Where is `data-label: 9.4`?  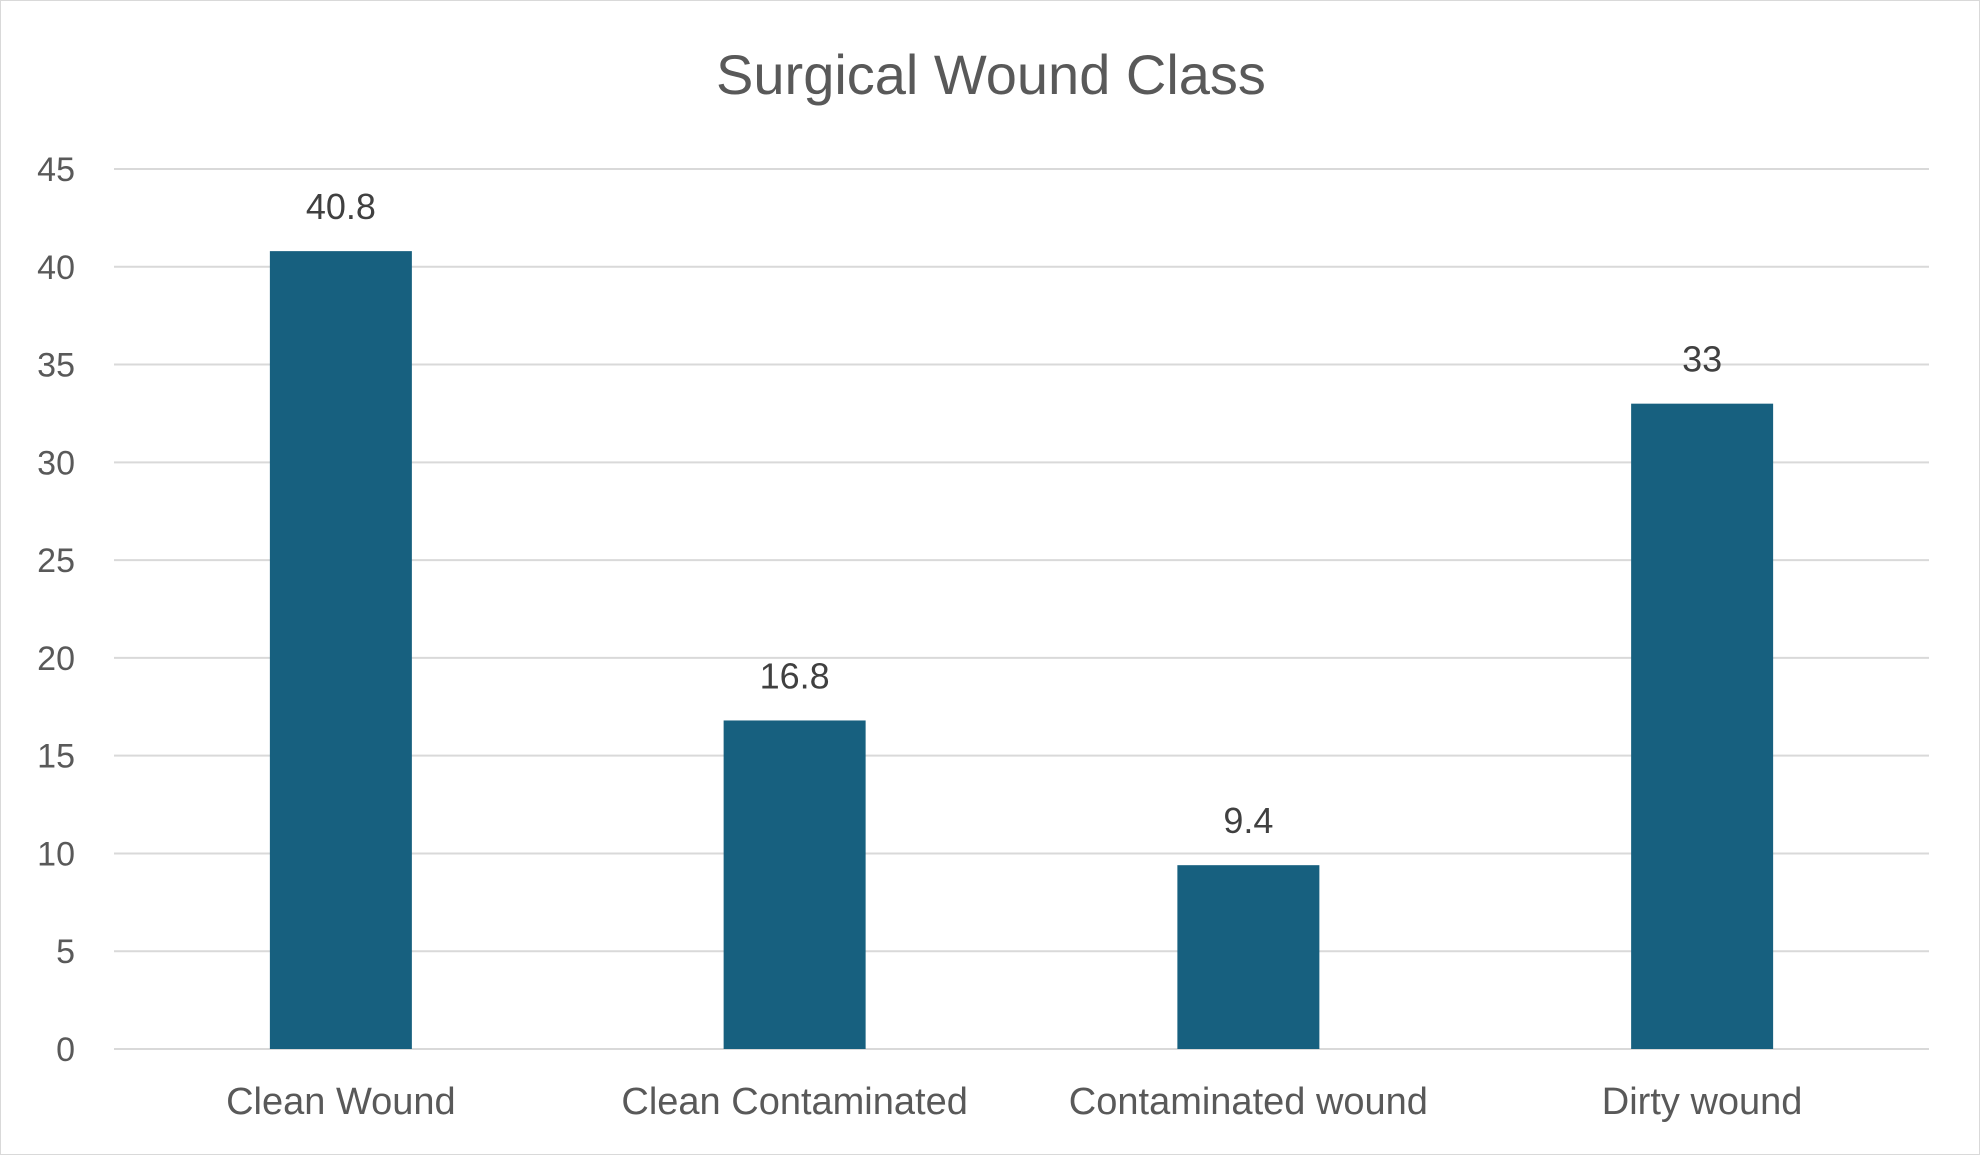
data-label: 9.4 is located at coordinates (1248, 820).